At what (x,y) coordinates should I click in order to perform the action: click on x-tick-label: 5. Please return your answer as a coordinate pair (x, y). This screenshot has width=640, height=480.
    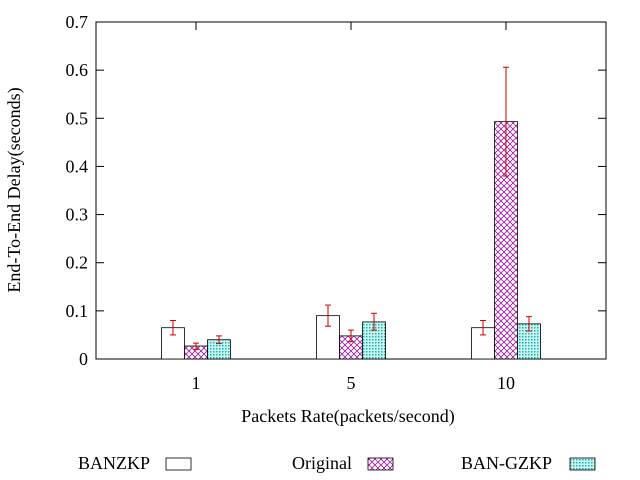
    Looking at the image, I should click on (351, 383).